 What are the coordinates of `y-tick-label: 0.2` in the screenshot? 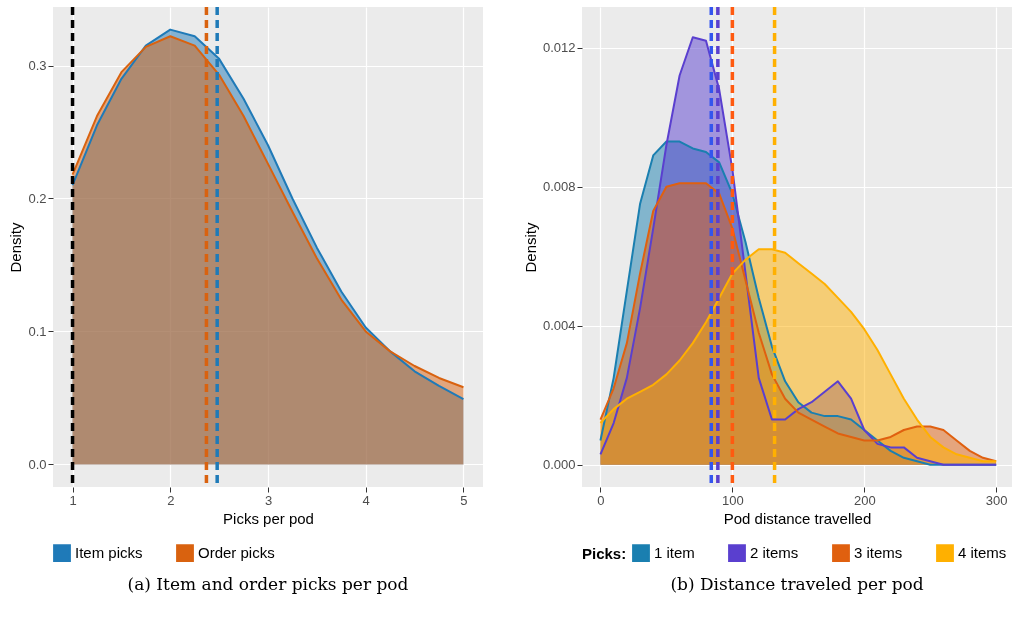 It's located at (37, 198).